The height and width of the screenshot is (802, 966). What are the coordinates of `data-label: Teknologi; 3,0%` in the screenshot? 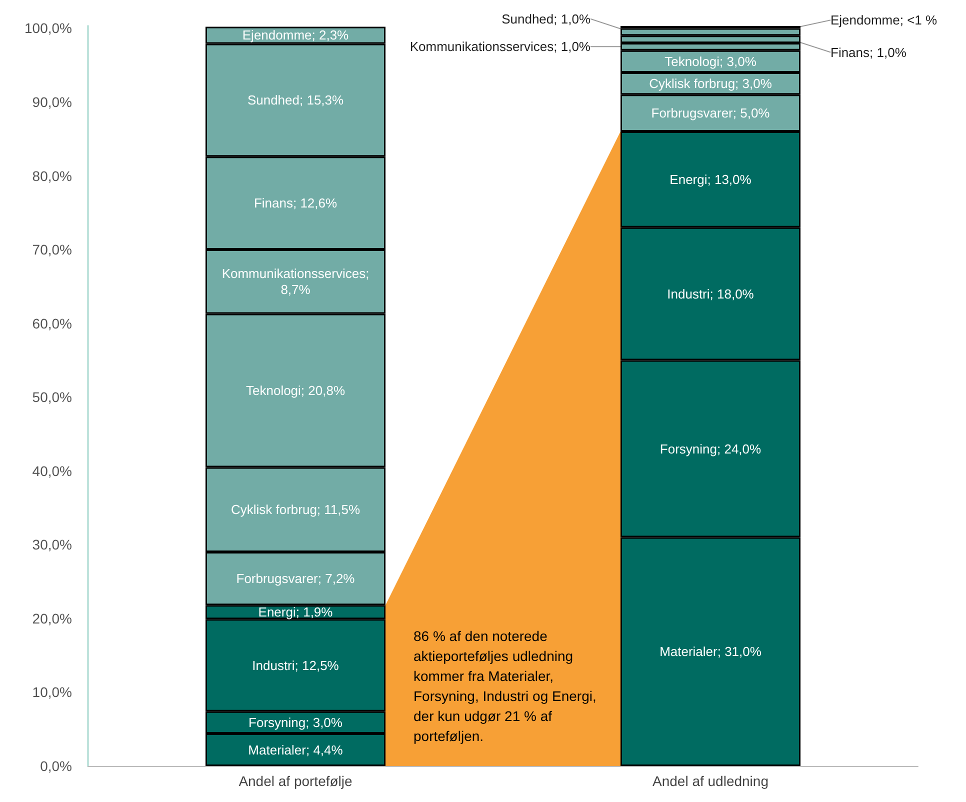 It's located at (710, 61).